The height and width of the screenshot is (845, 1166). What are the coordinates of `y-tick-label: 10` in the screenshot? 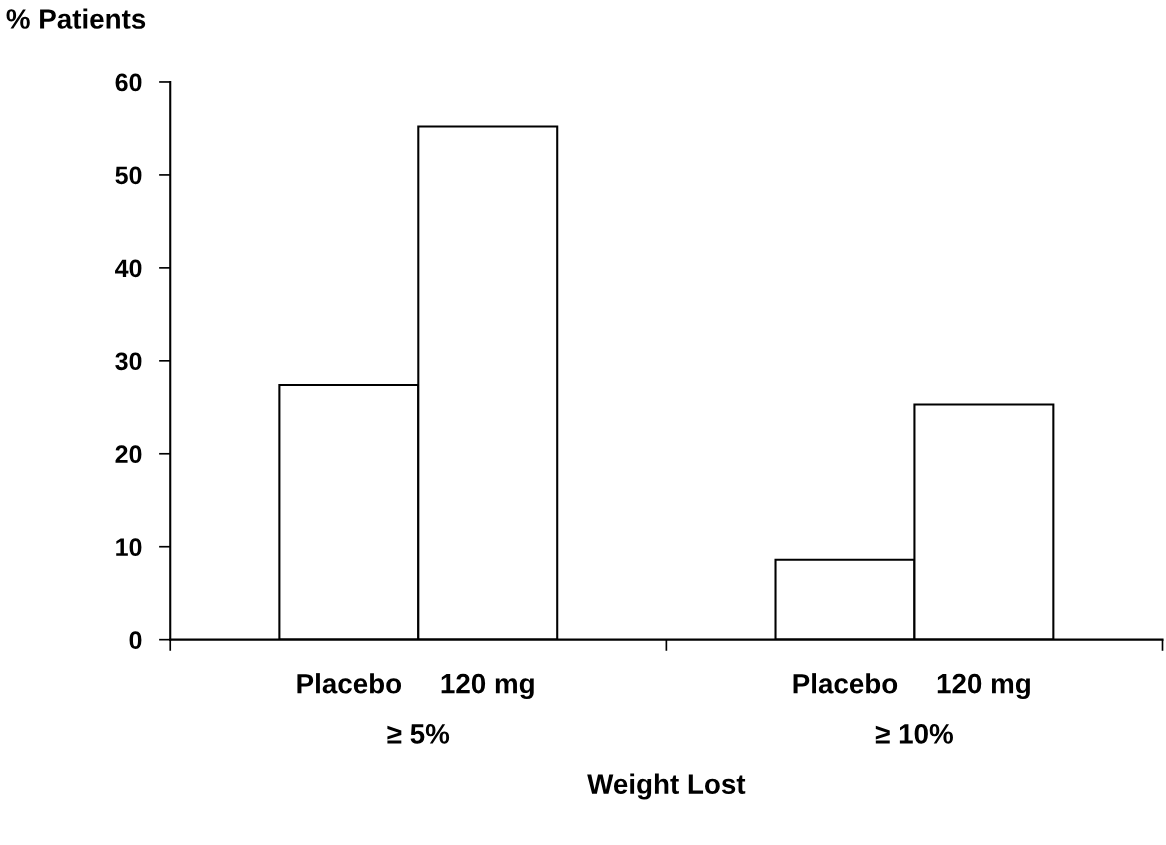 It's located at (129, 547).